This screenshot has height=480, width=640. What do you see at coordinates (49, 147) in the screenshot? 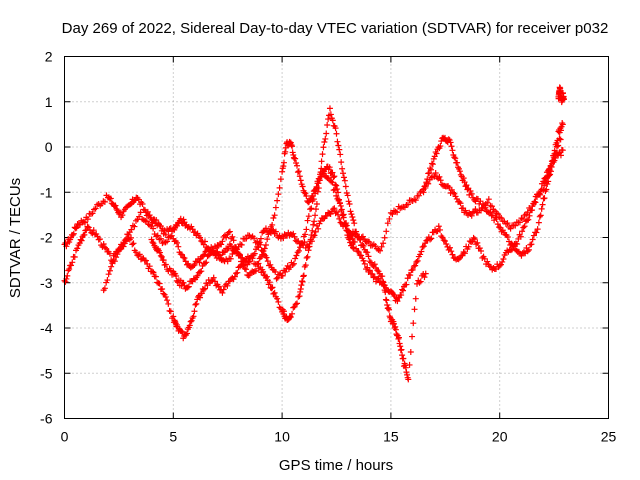
I see `y-tick-label: 0` at bounding box center [49, 147].